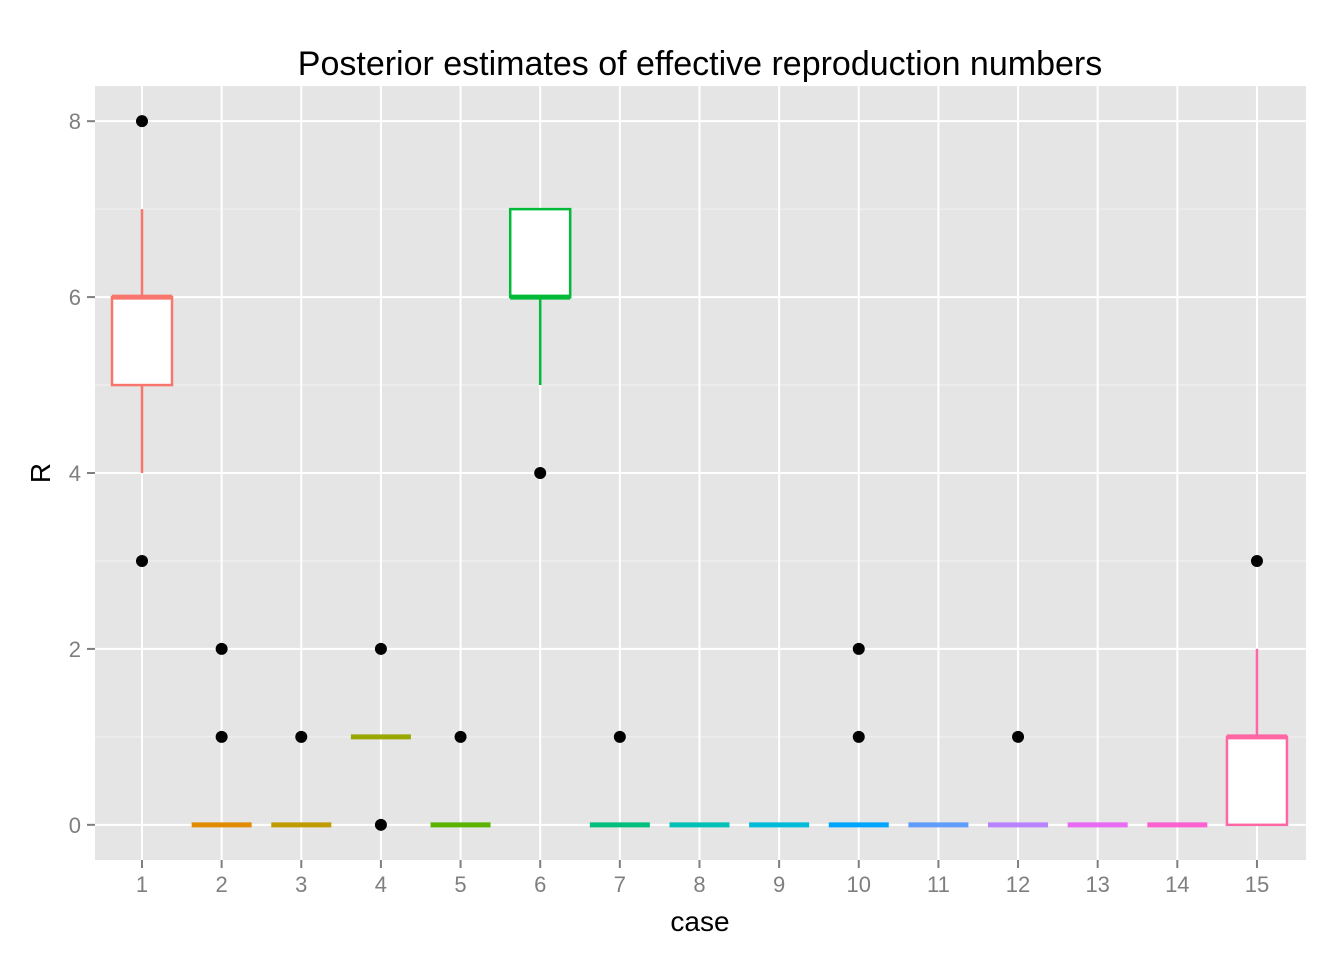  Describe the element at coordinates (142, 884) in the screenshot. I see `x-tick-label: 1` at that location.